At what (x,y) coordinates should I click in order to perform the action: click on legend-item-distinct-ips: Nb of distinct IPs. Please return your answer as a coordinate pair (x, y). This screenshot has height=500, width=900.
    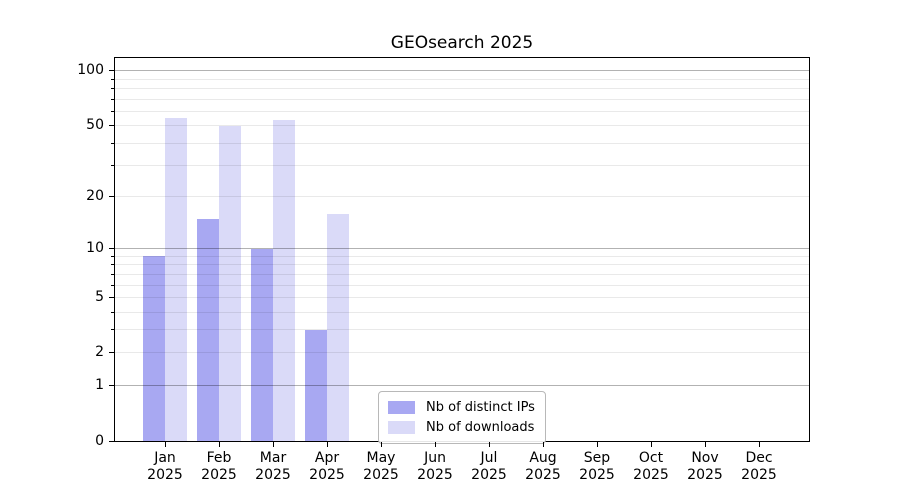
    Looking at the image, I should click on (461, 407).